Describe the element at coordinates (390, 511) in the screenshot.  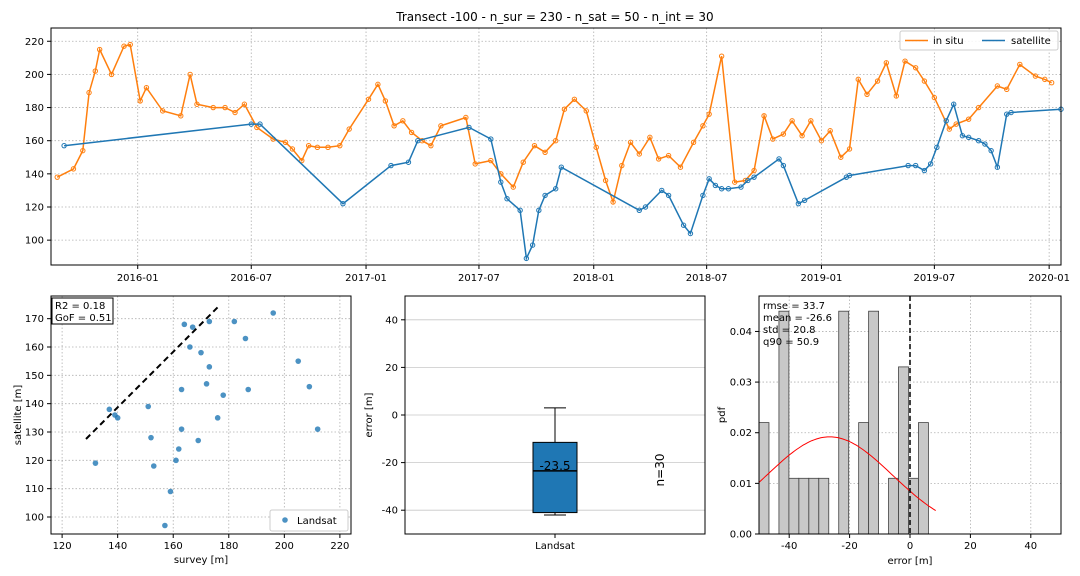
I see `y-tick-label: -40` at that location.